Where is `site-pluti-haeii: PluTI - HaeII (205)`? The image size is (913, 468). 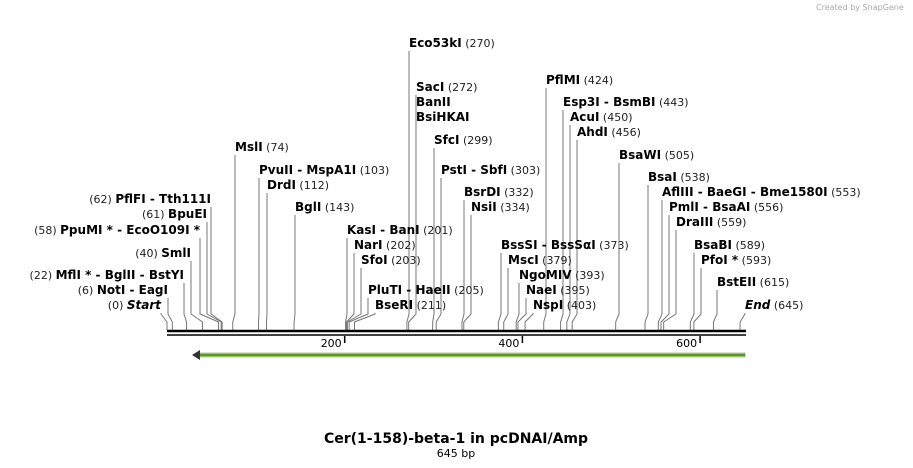 site-pluti-haeii: PluTI - HaeII (205) is located at coordinates (426, 290).